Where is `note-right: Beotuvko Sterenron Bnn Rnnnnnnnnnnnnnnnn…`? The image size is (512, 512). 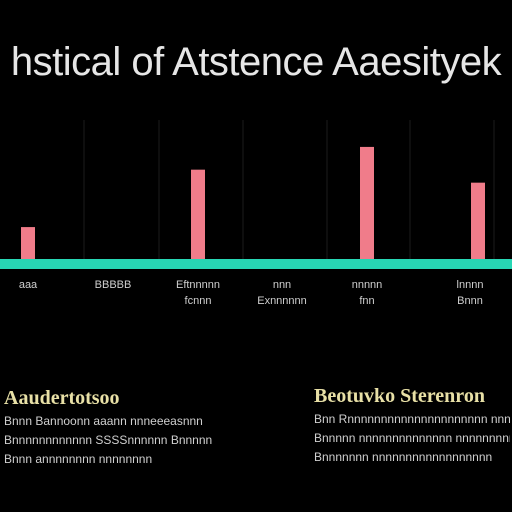 note-right: Beotuvko Sterenron Bnn Rnnnnnnnnnnnnnnnn… is located at coordinates (412, 425).